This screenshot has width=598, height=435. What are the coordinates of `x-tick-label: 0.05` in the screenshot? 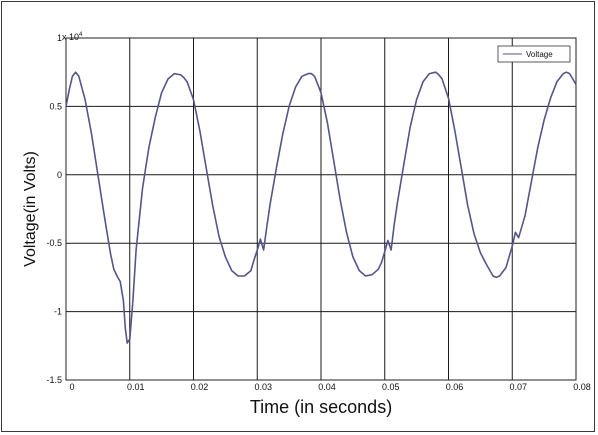 It's located at (391, 387).